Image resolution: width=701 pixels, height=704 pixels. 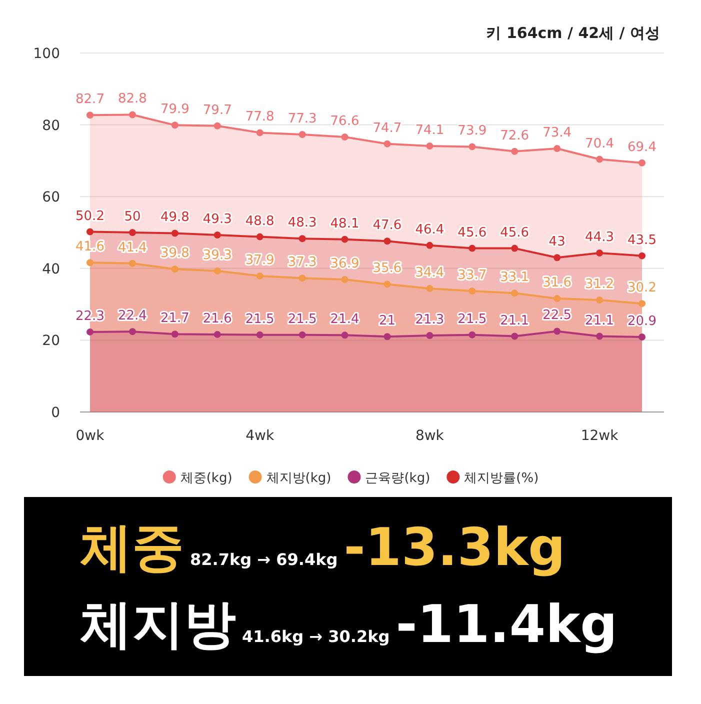 I want to click on data-label: 48.3, so click(x=302, y=223).